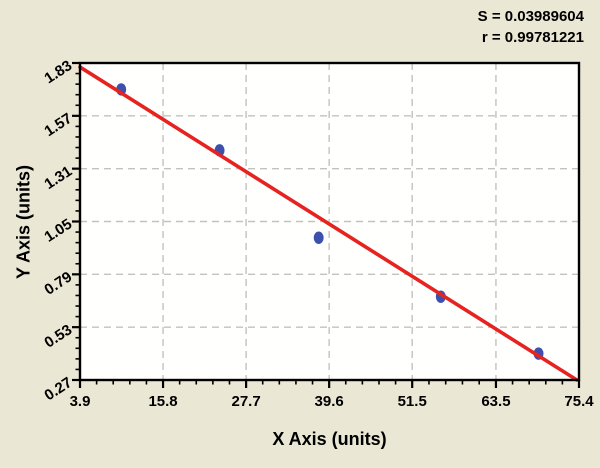  What do you see at coordinates (58, 72) in the screenshot?
I see `y-tick-label: 1.83` at bounding box center [58, 72].